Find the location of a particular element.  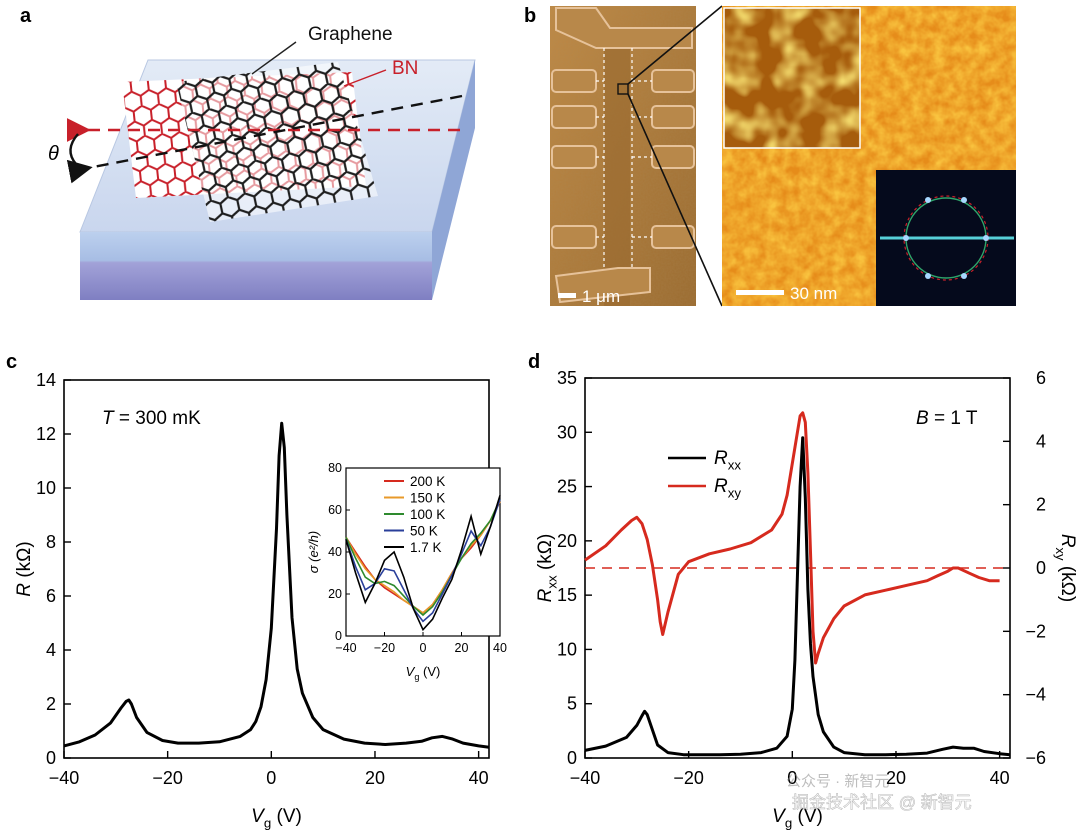

panel-c-xtick-label: 40 is located at coordinates (479, 778).